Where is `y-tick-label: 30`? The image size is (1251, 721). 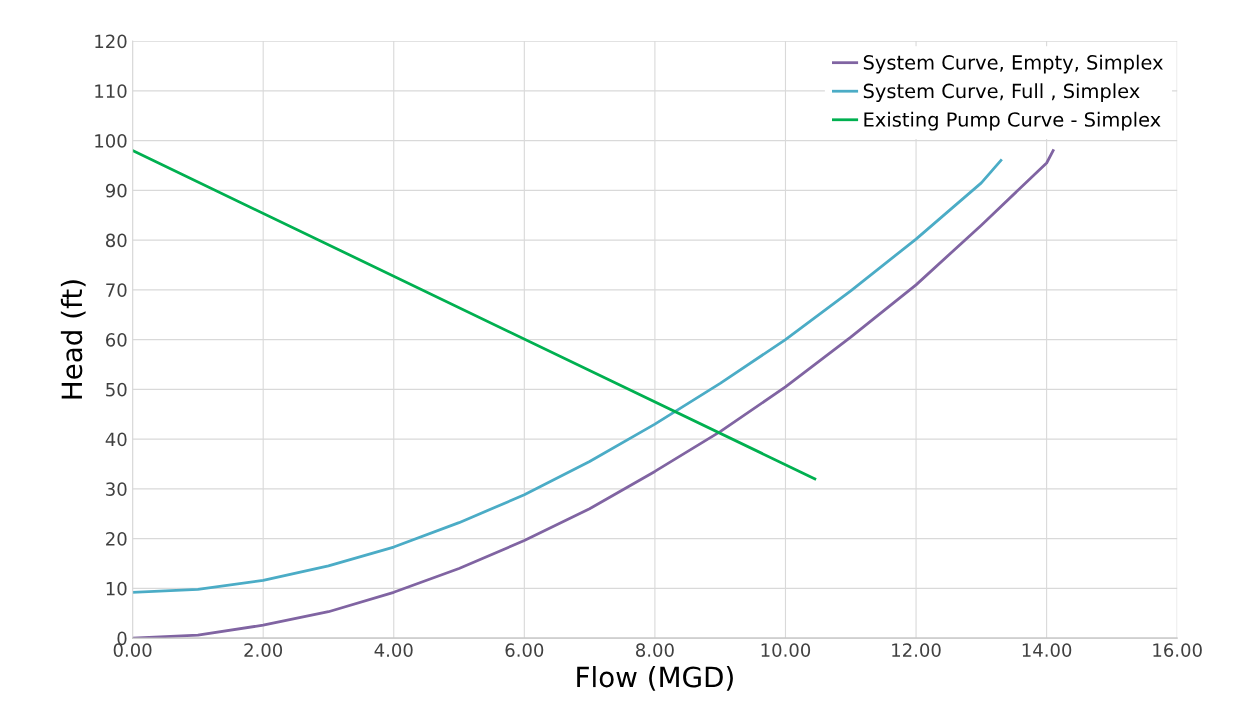 y-tick-label: 30 is located at coordinates (116, 489).